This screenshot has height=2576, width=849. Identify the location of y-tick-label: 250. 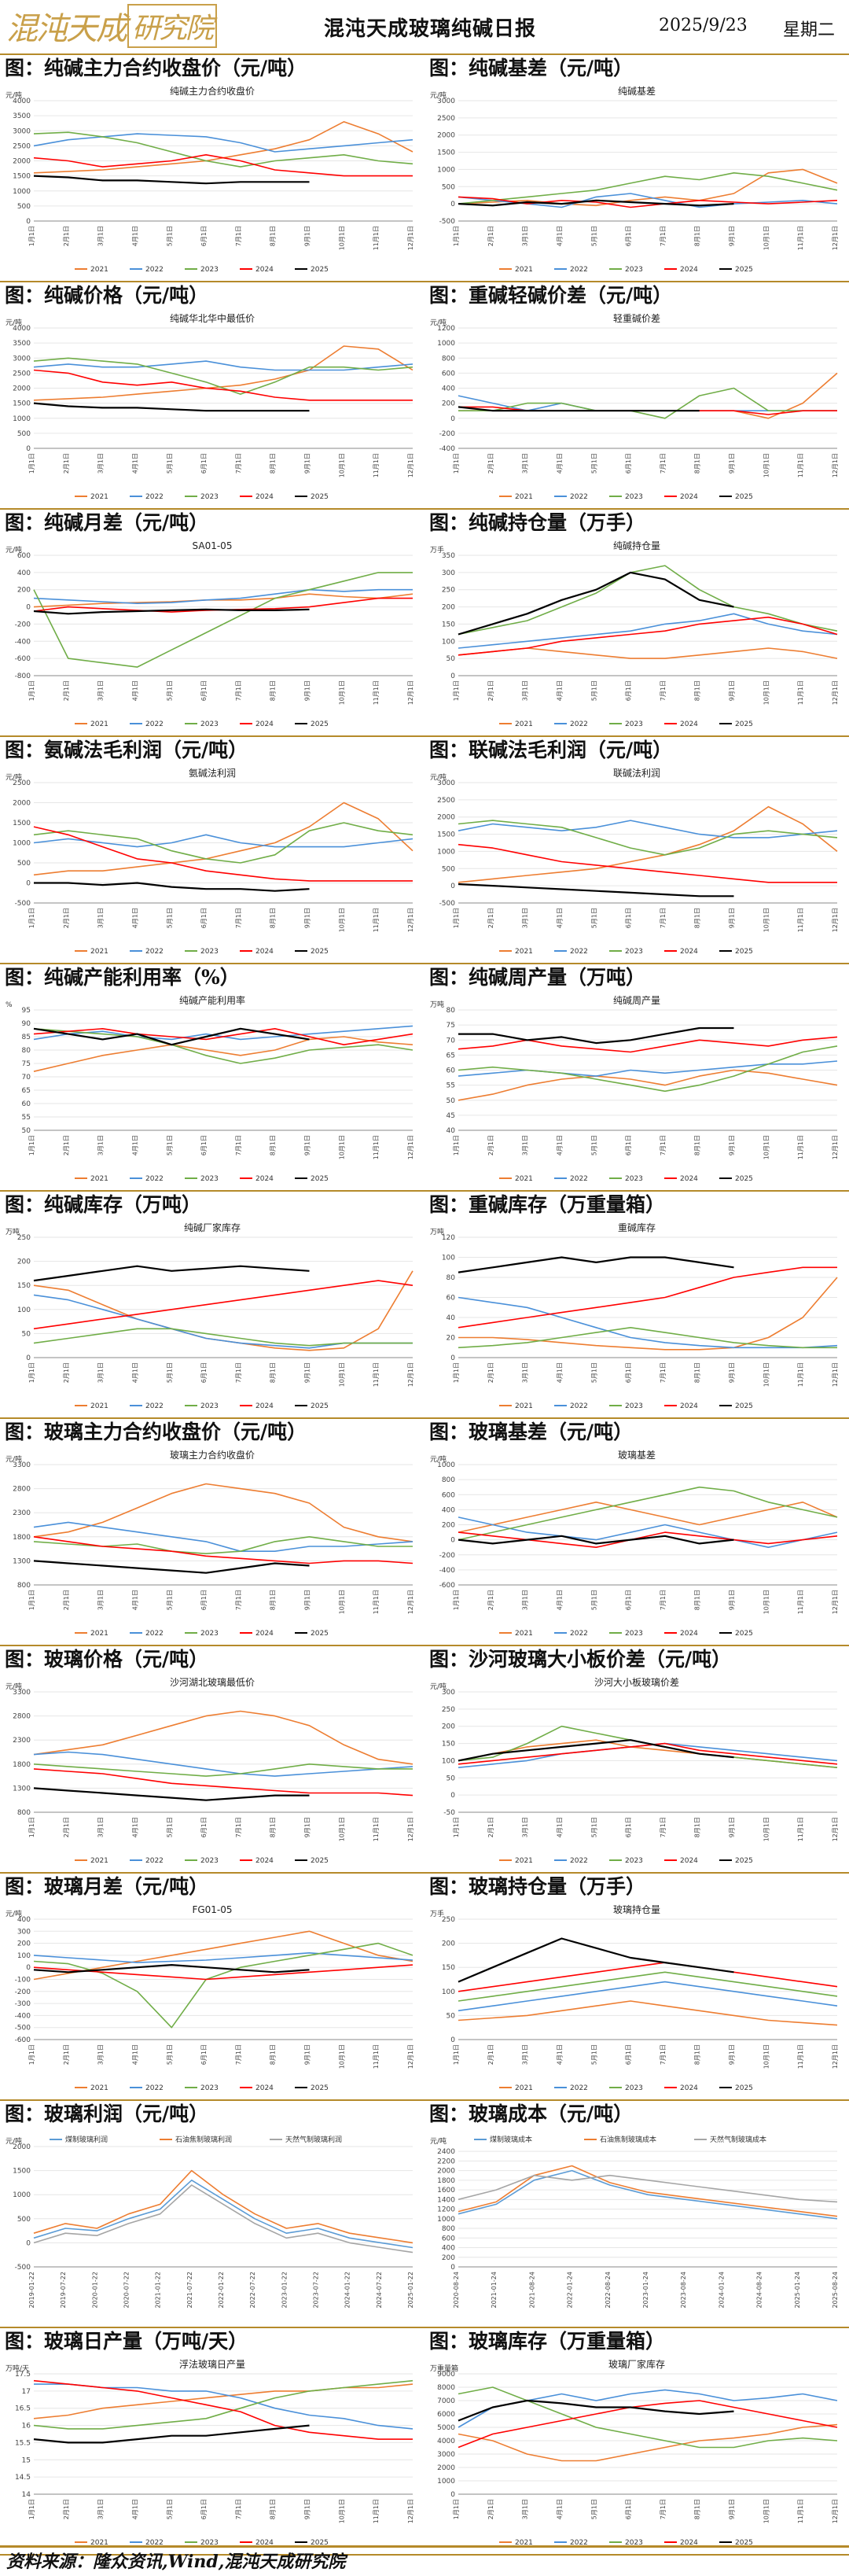
(24, 1238).